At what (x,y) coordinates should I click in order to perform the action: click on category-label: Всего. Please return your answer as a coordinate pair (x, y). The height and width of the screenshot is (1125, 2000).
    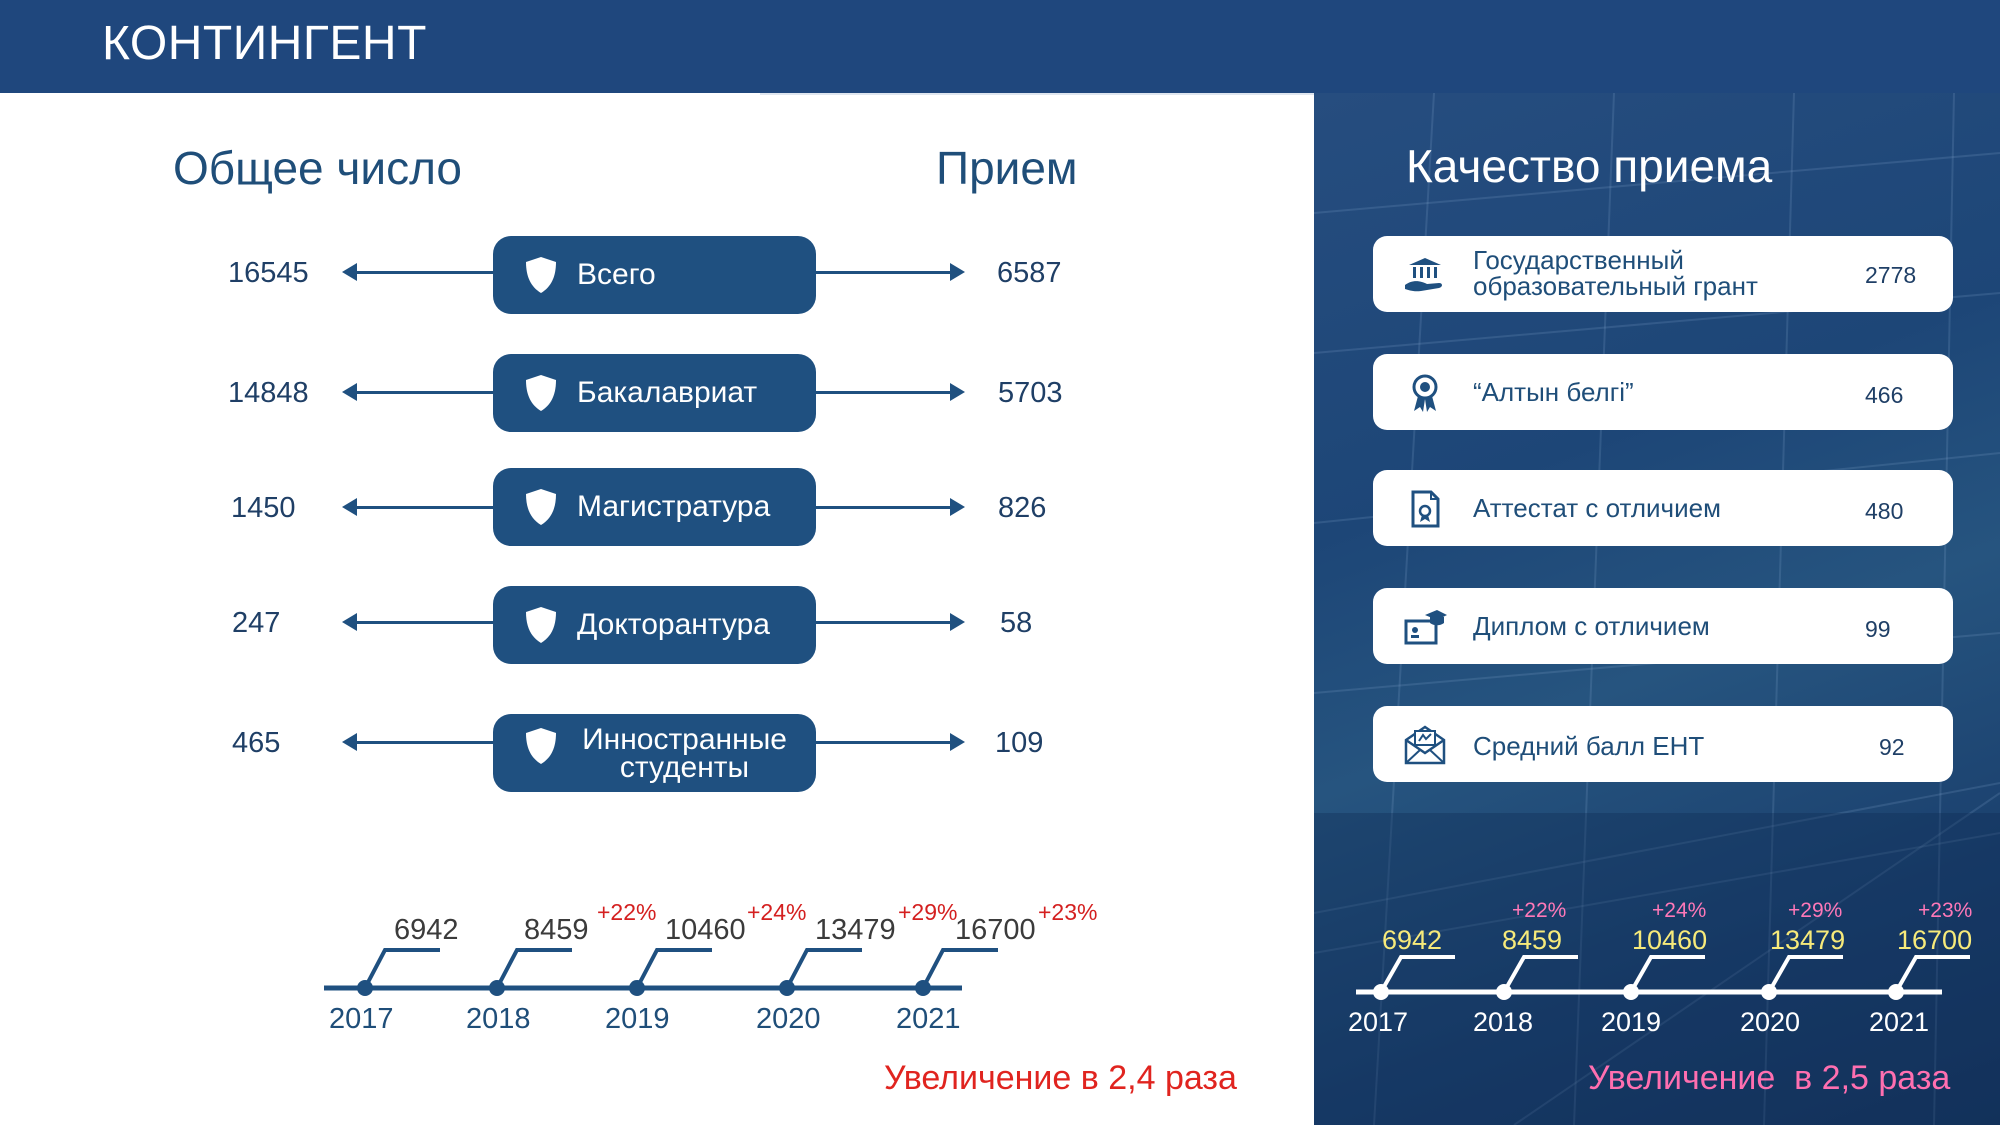
    Looking at the image, I should click on (616, 274).